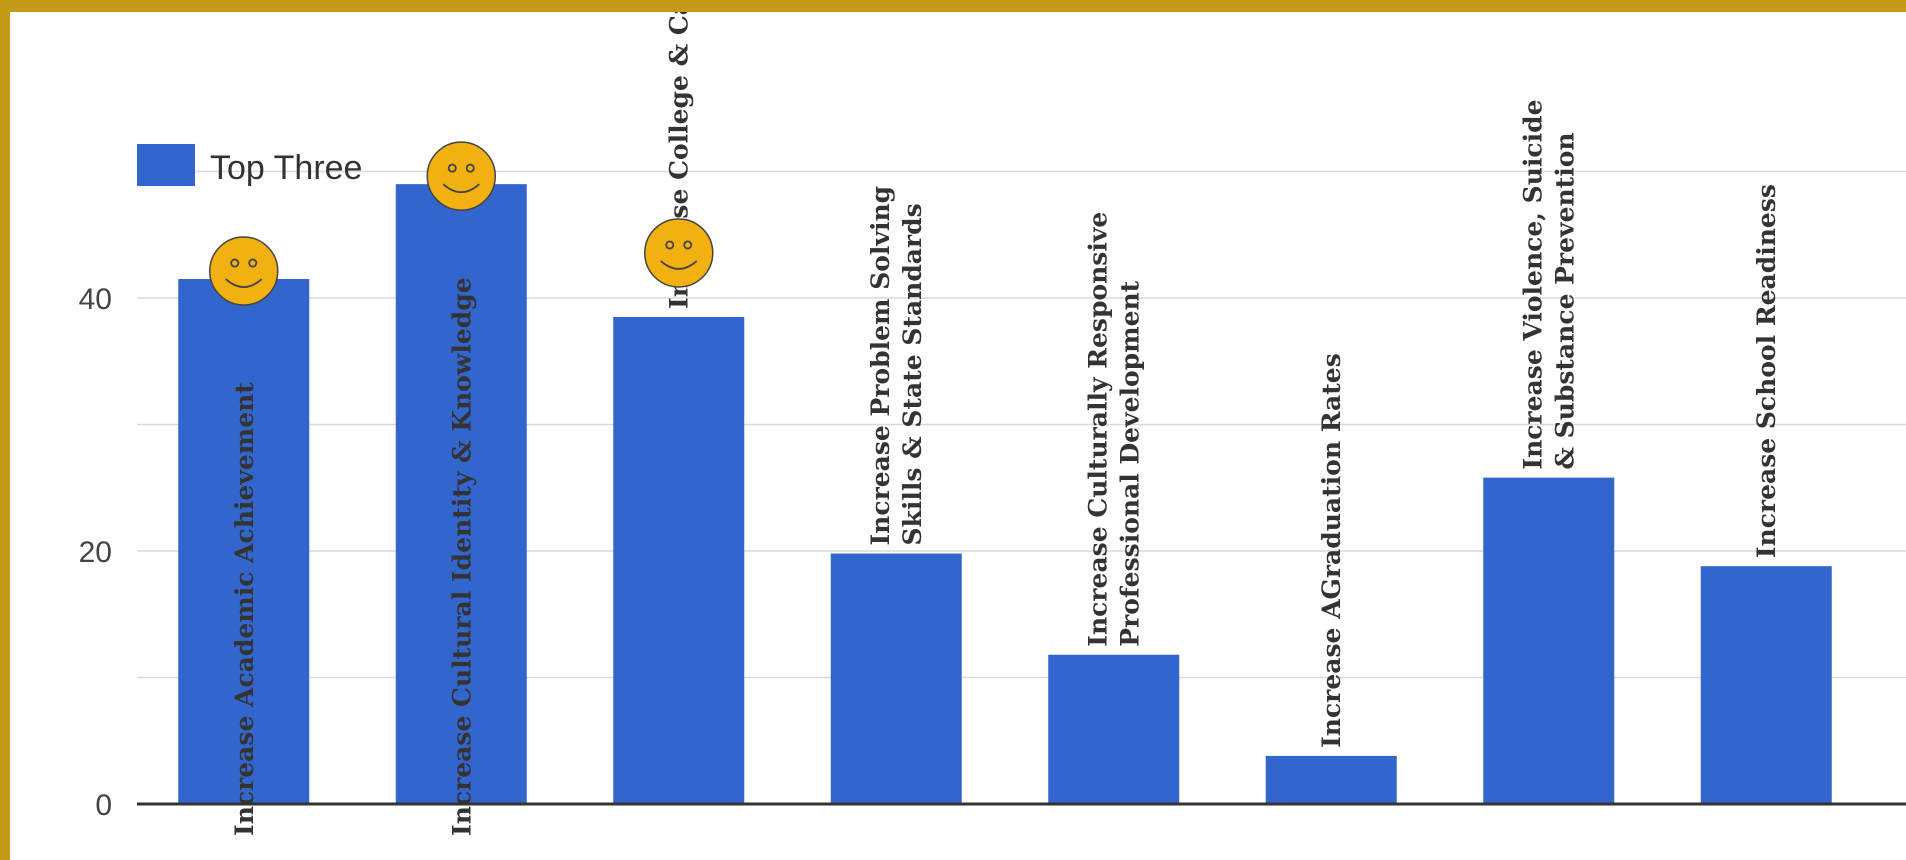 The image size is (1906, 860). What do you see at coordinates (1331, 550) in the screenshot?
I see `bar-label: Increase AGraduation Rates` at bounding box center [1331, 550].